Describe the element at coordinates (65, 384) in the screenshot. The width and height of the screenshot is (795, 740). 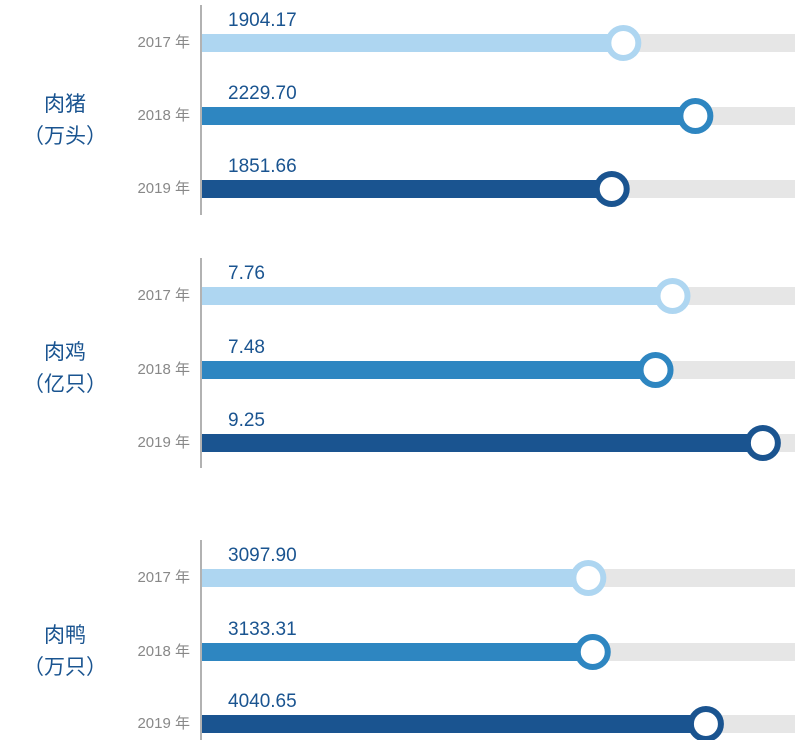
I see `group-subtitle: （亿只）` at that location.